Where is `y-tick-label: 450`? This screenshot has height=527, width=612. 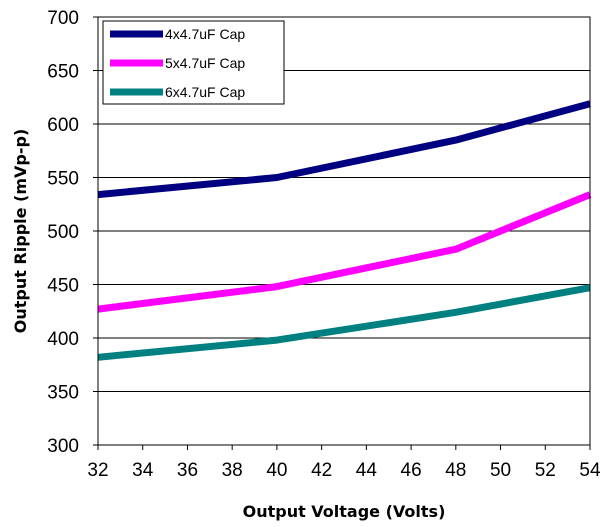
y-tick-label: 450 is located at coordinates (63, 286).